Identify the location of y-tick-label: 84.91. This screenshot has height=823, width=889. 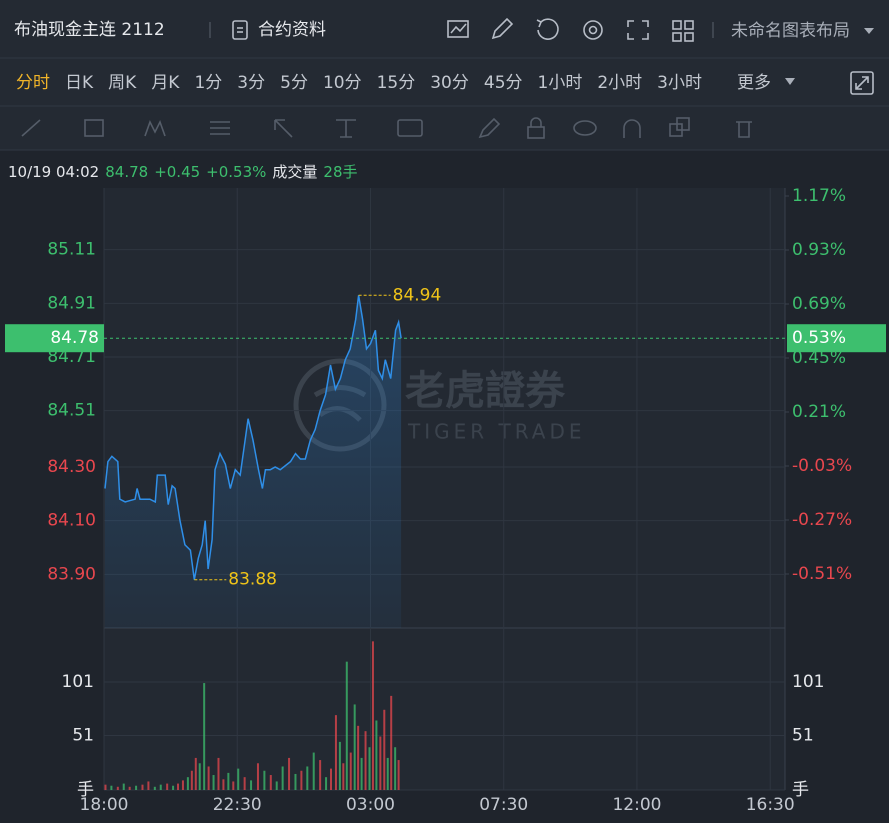
(71, 303).